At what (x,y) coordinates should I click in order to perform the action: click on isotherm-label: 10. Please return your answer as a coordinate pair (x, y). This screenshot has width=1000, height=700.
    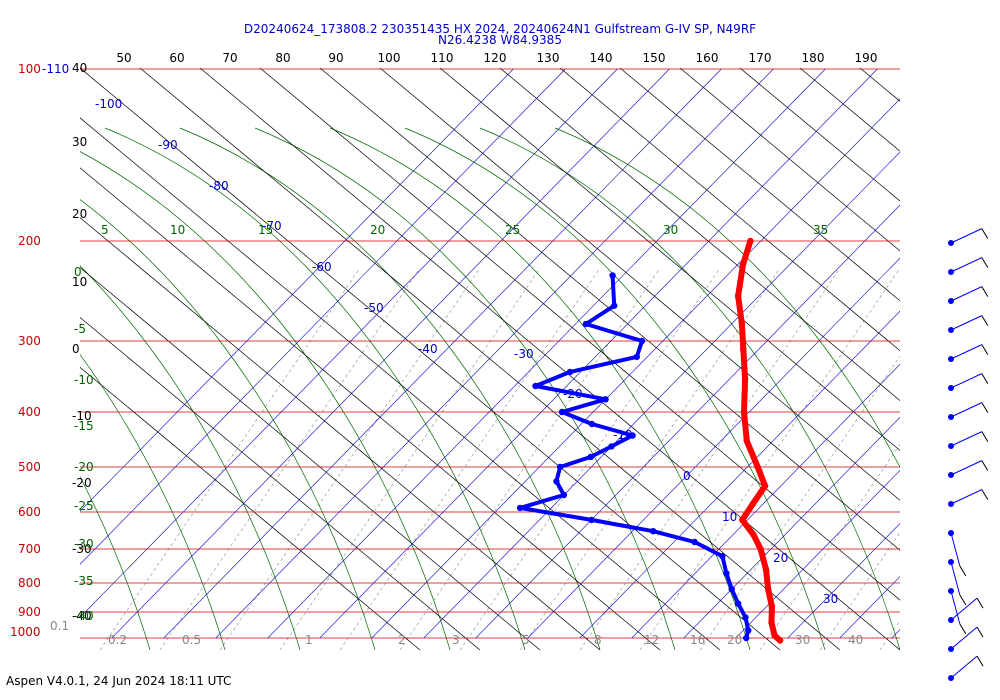
    Looking at the image, I should click on (729, 517).